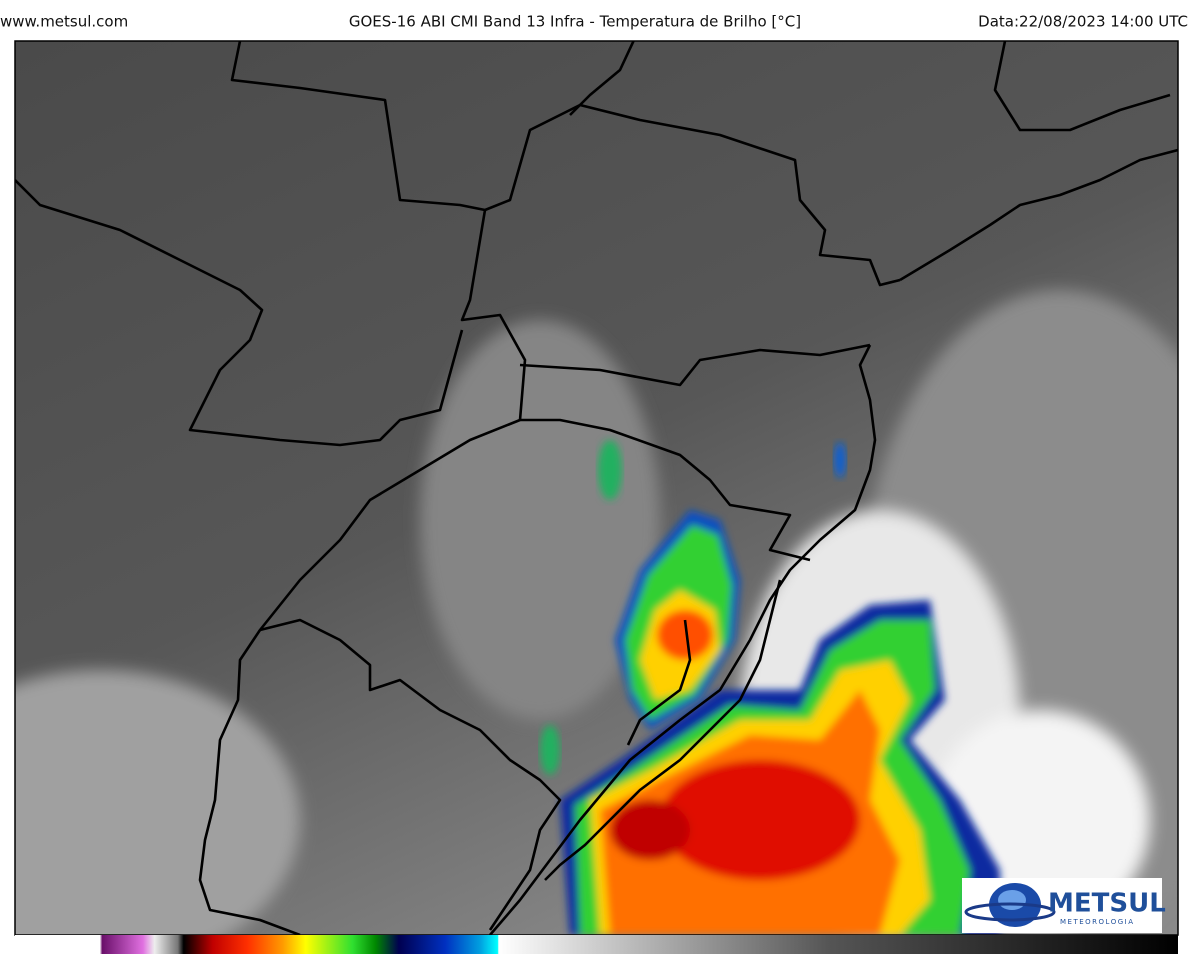 The image size is (1193, 957). I want to click on logo: METSUL METEOROLOGIA, so click(1064, 905).